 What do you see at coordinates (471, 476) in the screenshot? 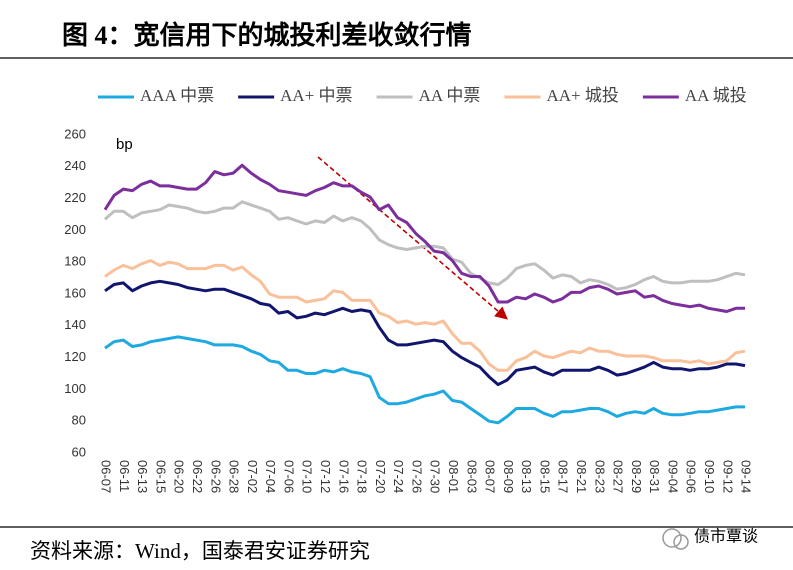
I see `x-tick-label: 08-03` at bounding box center [471, 476].